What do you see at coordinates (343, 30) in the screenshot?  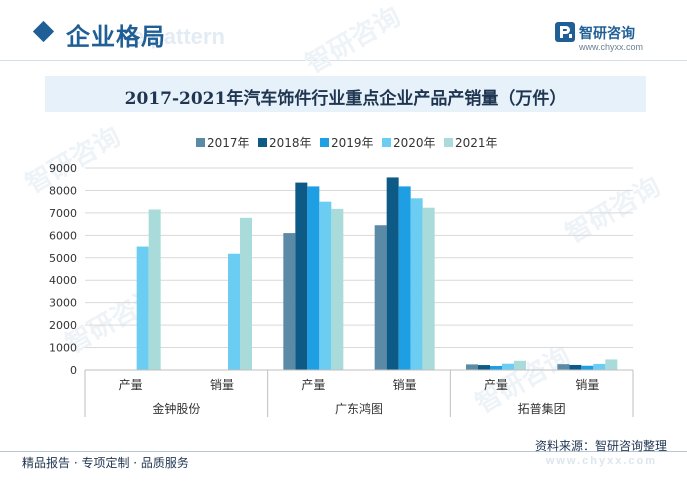 I see `page-header: e pattern 企业格局 智研咨询 www.chyxx.com` at bounding box center [343, 30].